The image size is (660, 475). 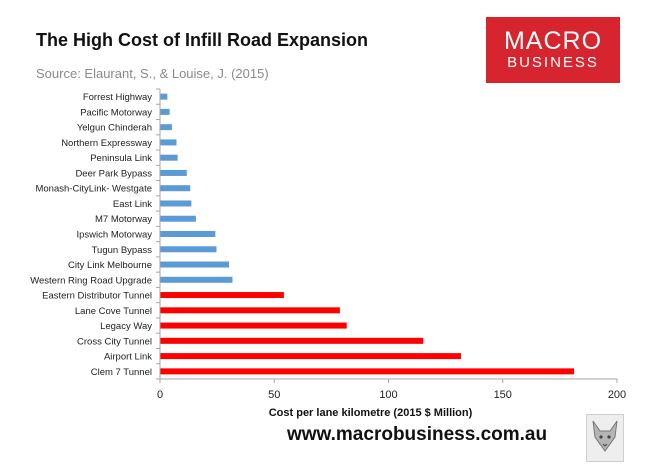 I want to click on category-label: Monash-CityLink- Westgate, so click(x=93, y=189).